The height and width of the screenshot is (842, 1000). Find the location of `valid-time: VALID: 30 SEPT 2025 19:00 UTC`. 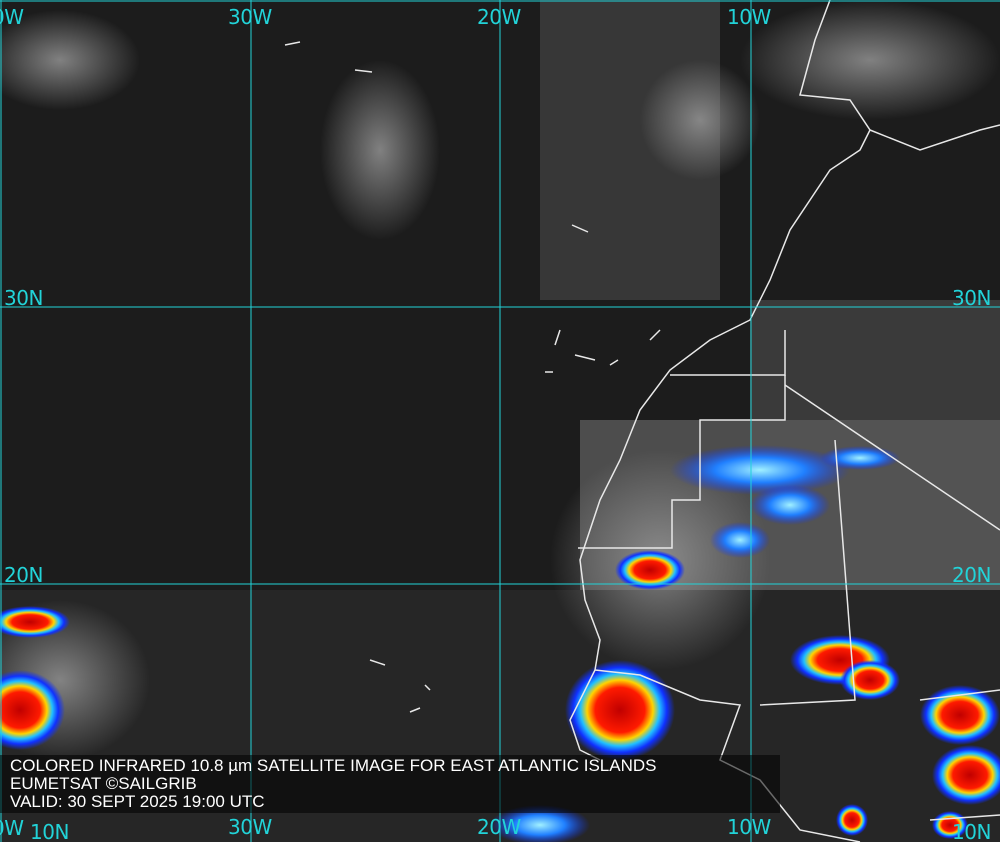

valid-time: VALID: 30 SEPT 2025 19:00 UTC is located at coordinates (137, 801).